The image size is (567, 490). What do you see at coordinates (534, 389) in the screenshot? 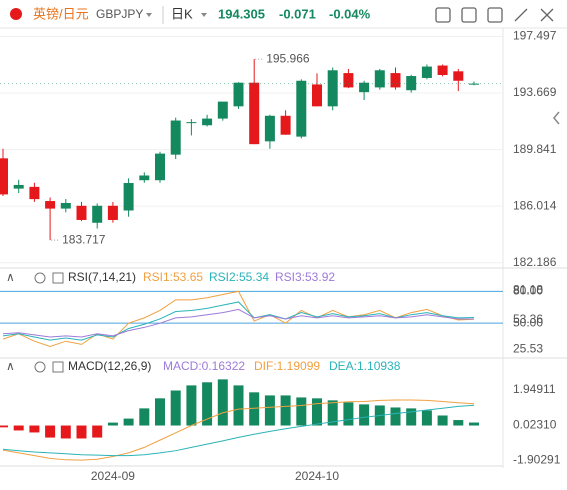
I see `y-tick-label: 1.94911` at bounding box center [534, 389].